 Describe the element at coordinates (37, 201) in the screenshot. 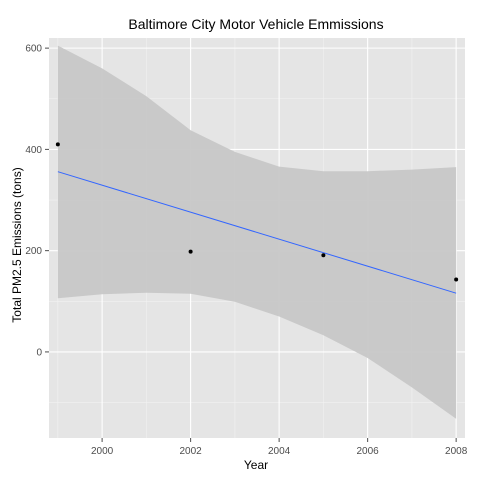

I see `y-axis-ticks: 0 200 400 600` at that location.